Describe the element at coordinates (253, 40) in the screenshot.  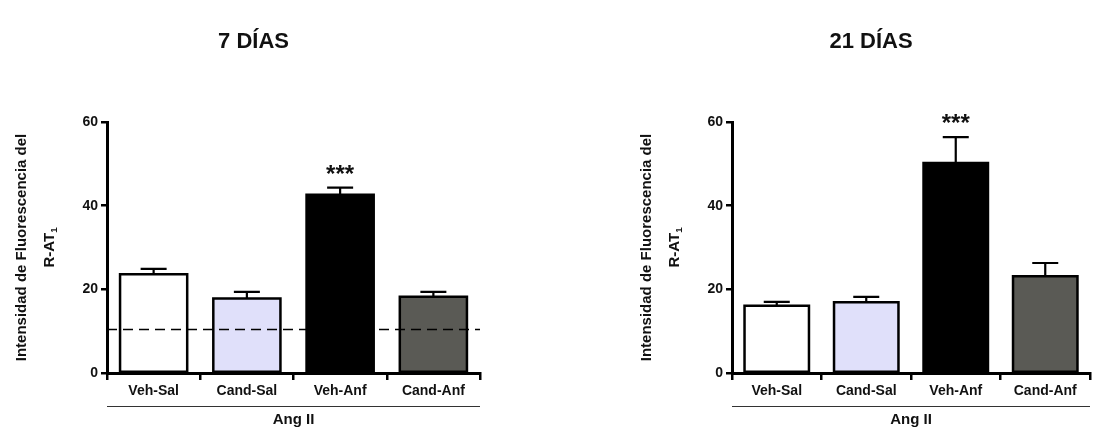
I see `chart-title: 7 DÍAS` at that location.